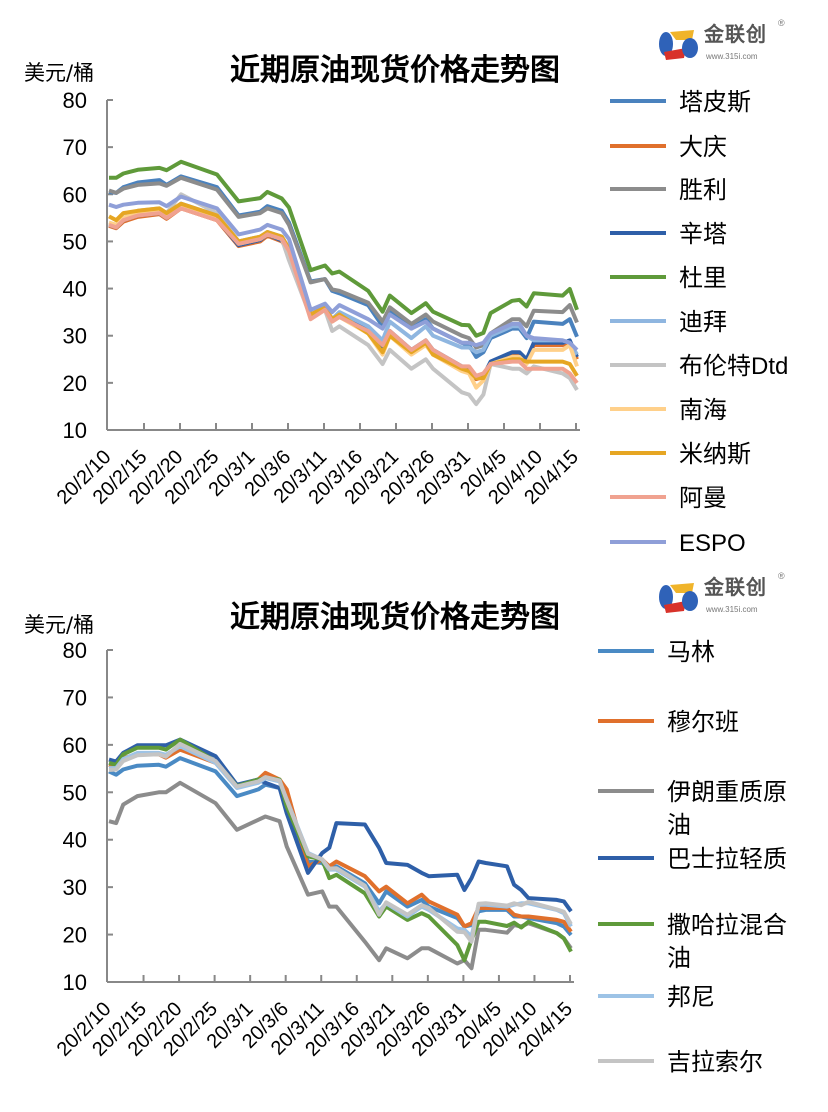 This screenshot has width=828, height=1112. I want to click on legend-label: 迪拜, so click(703, 322).